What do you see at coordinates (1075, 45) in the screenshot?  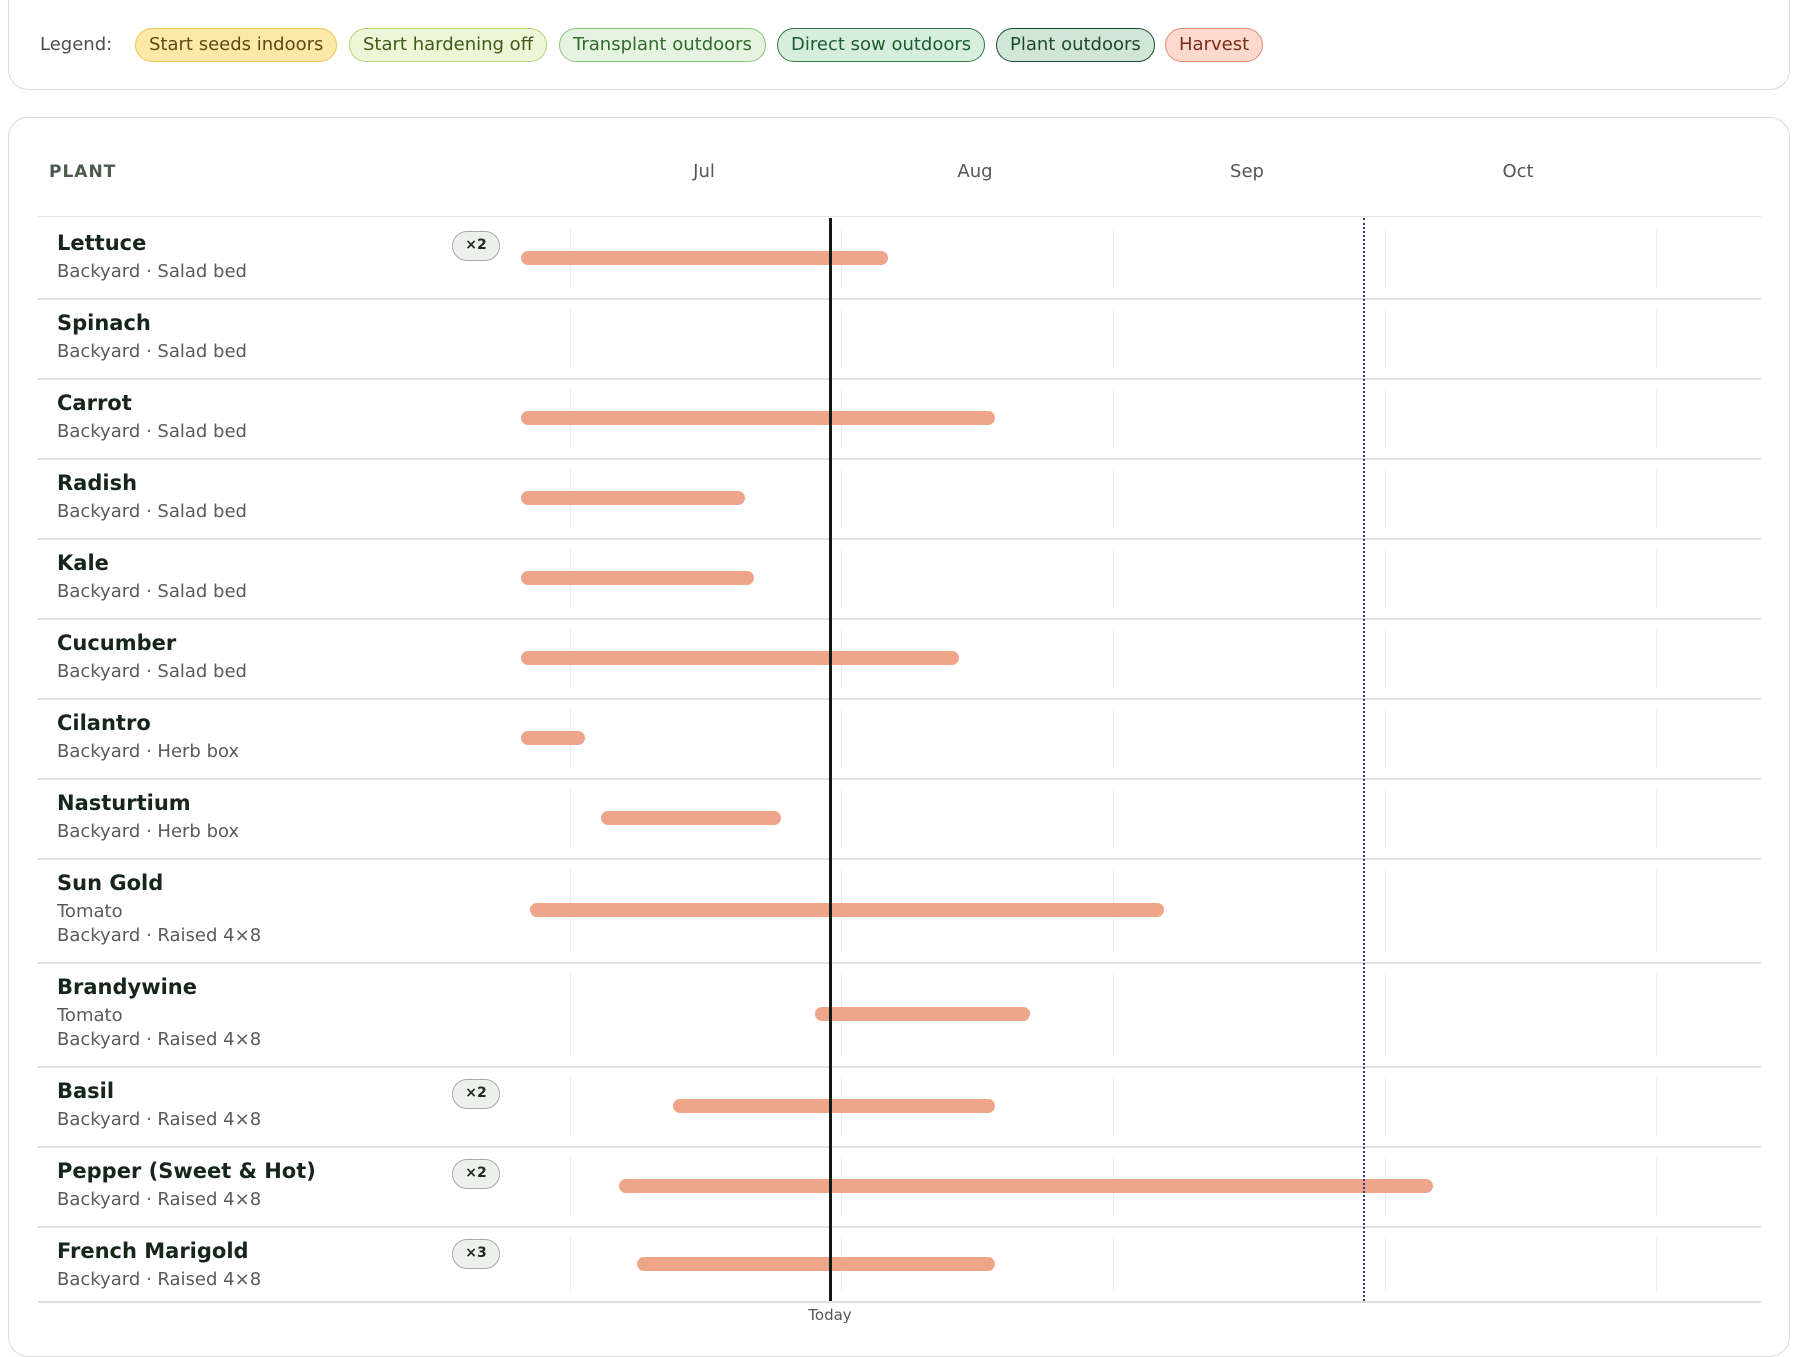 I see `legend-chip-plant-outdoors: Plant outdoors` at bounding box center [1075, 45].